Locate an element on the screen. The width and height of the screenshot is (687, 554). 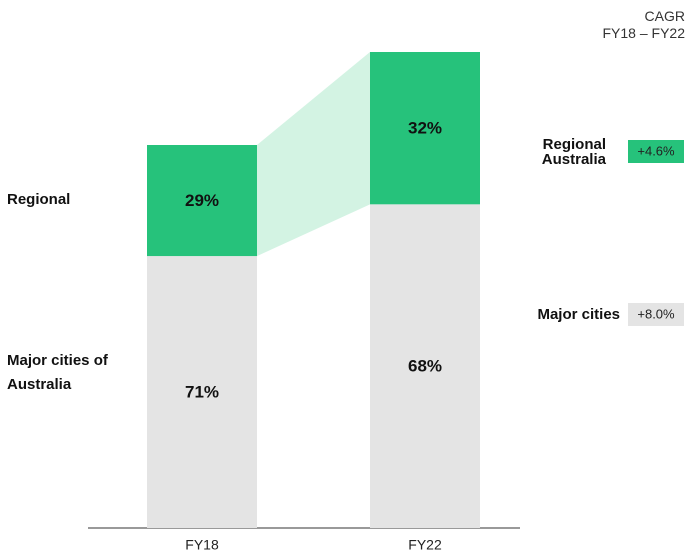
cagr-period: FY18 – FY22 is located at coordinates (644, 33).